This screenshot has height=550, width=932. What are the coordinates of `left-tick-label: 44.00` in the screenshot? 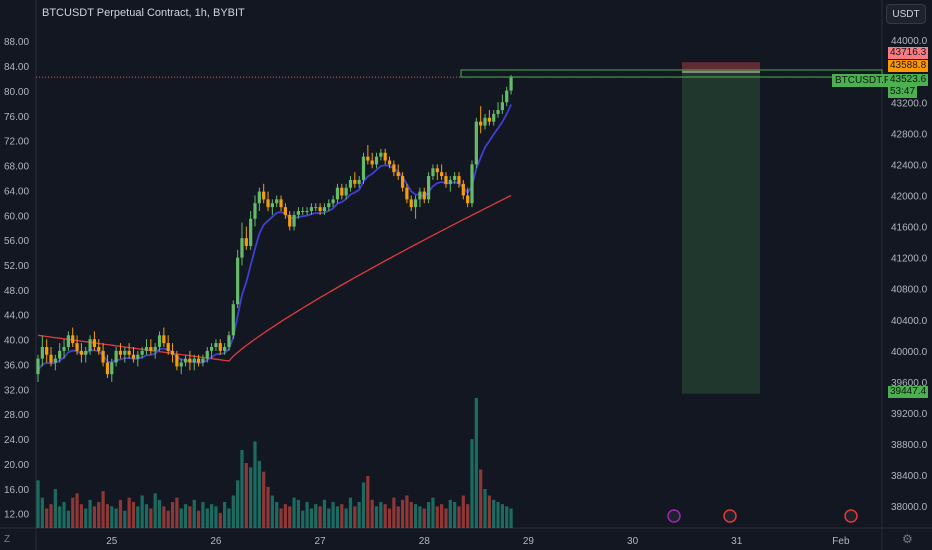 It's located at (16, 316).